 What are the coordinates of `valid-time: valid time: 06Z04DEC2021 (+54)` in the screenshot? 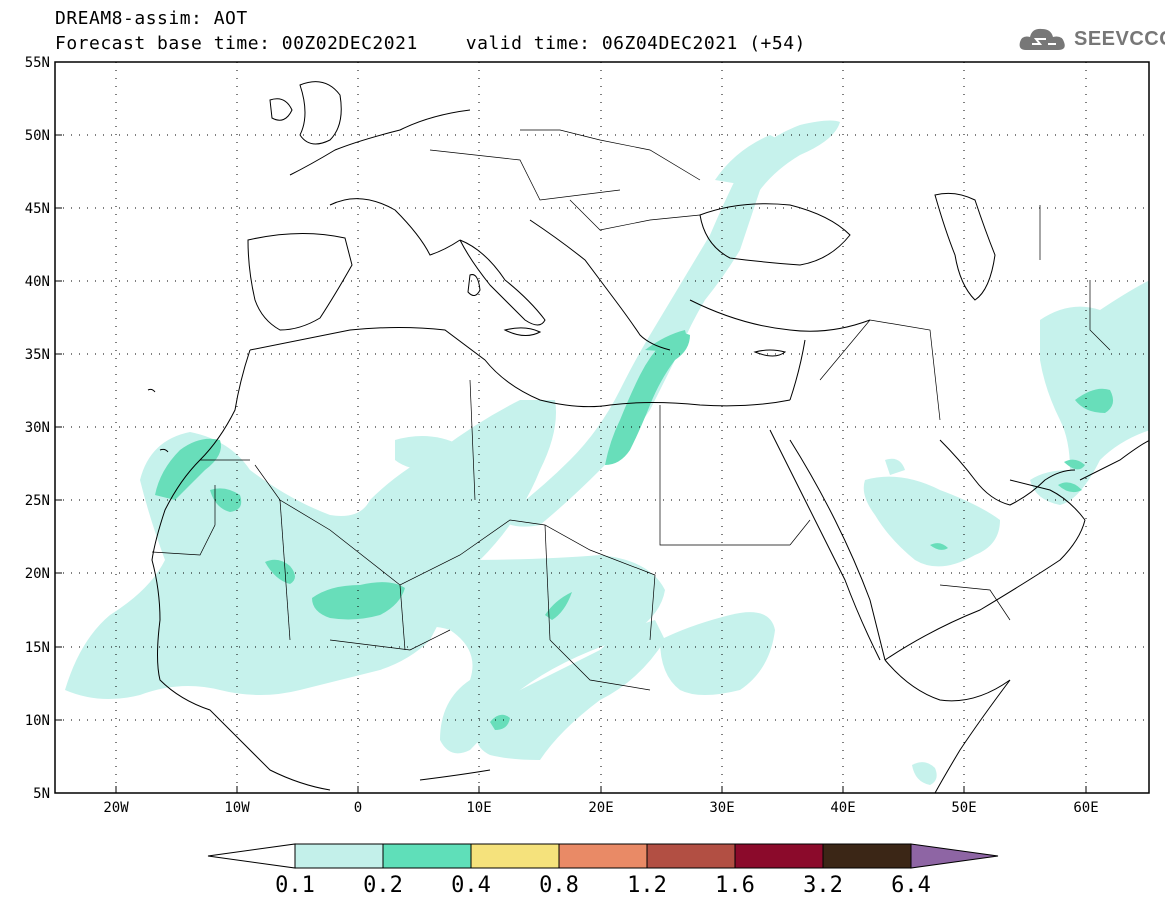 It's located at (635, 43).